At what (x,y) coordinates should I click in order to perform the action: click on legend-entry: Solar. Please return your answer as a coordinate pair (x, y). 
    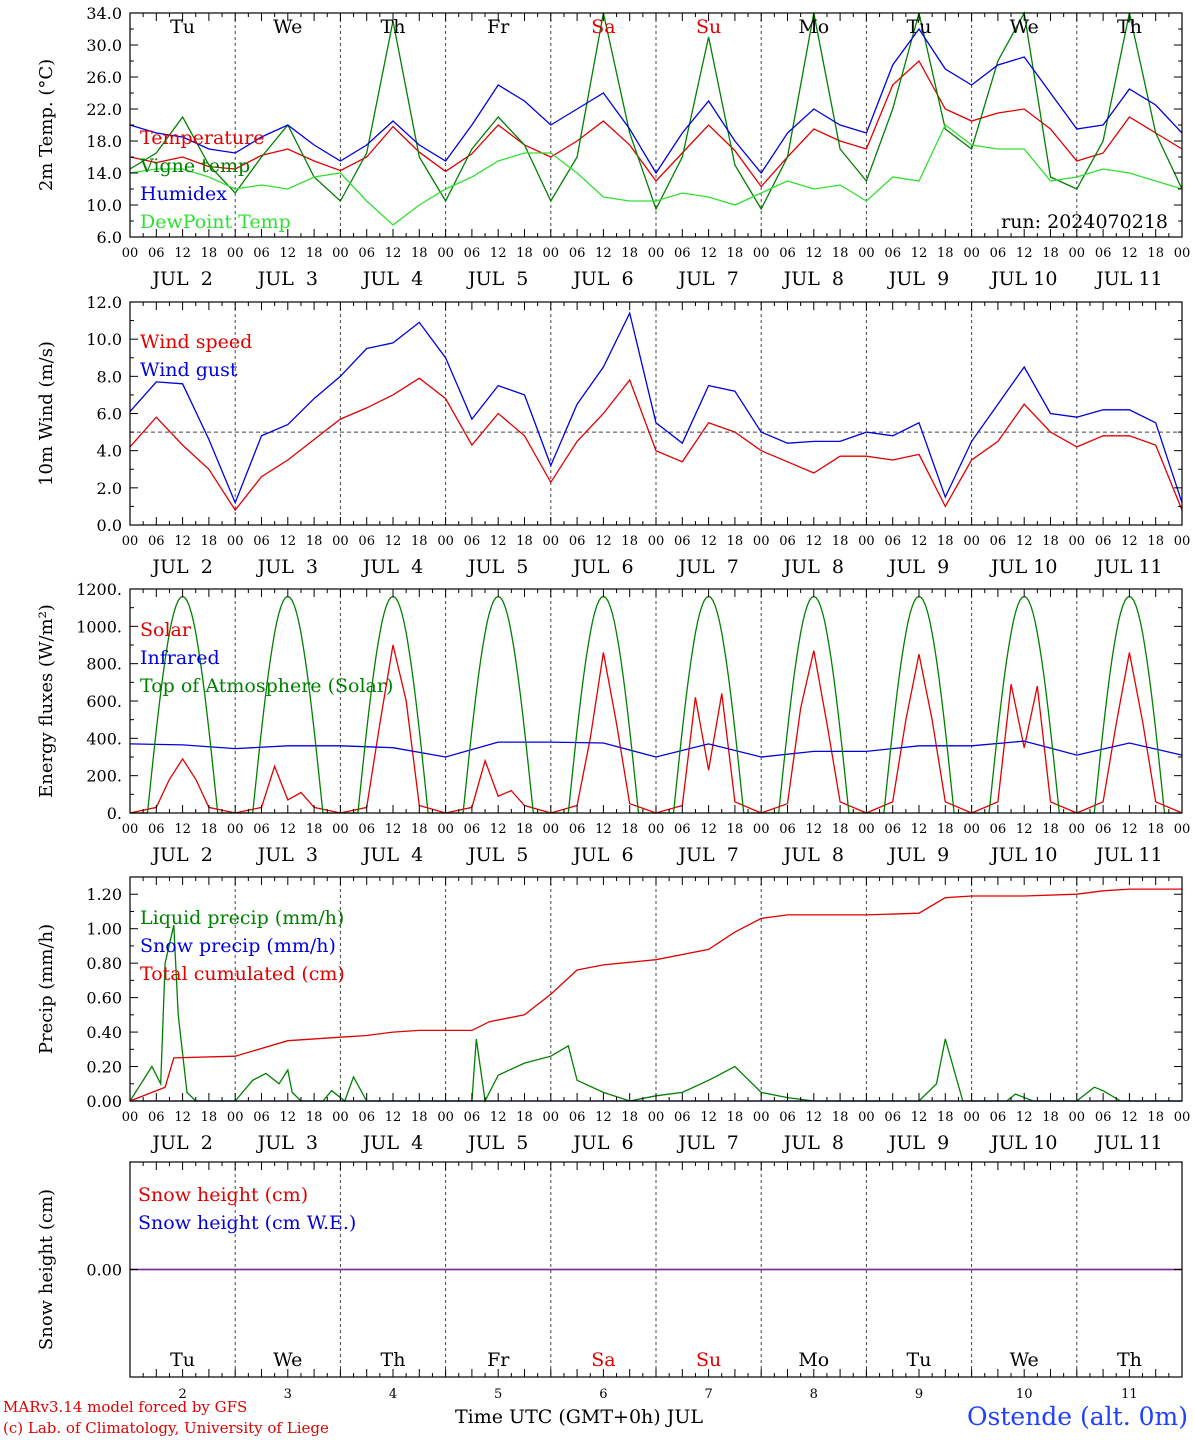
    Looking at the image, I should click on (166, 630).